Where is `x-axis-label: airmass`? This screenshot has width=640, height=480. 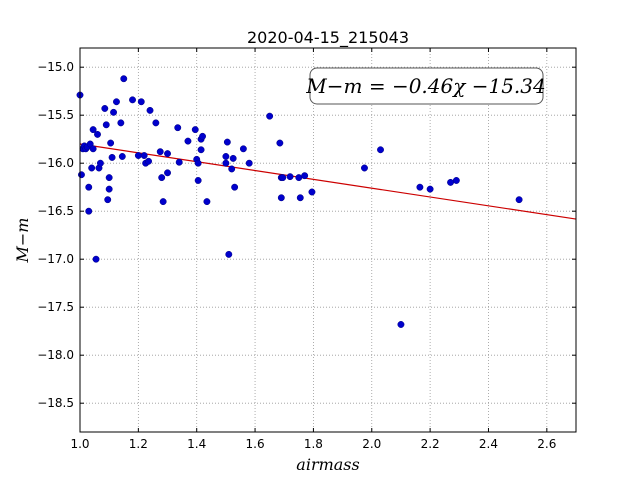
x-axis-label: airmass is located at coordinates (327, 464).